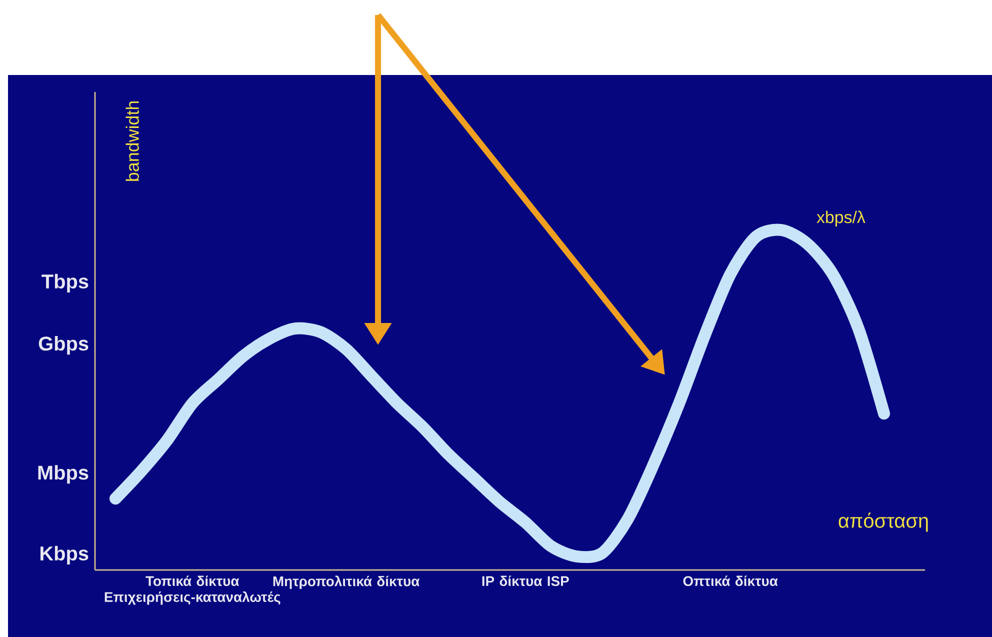 The height and width of the screenshot is (637, 992). Describe the element at coordinates (64, 555) in the screenshot. I see `text: Kbps` at that location.